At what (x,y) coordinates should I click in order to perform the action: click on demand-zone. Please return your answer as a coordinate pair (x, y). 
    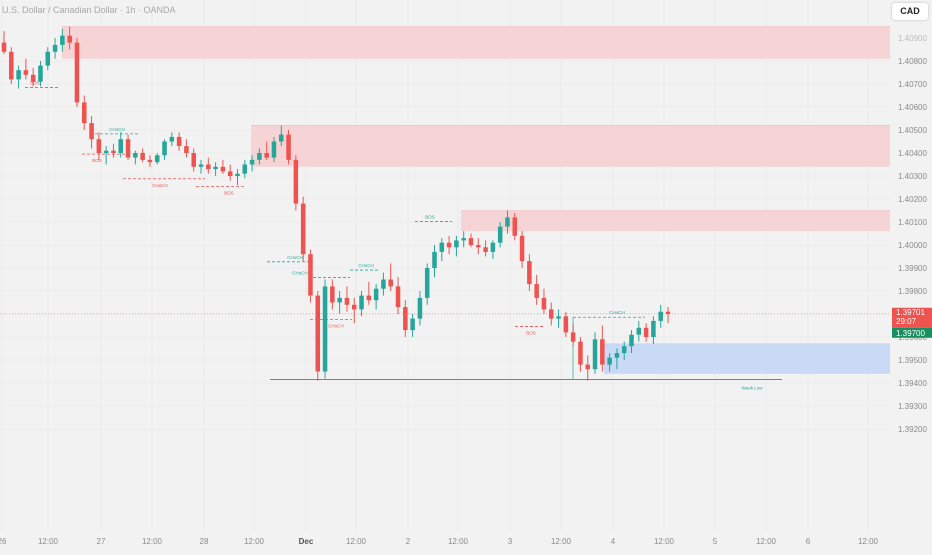
    Looking at the image, I should click on (747, 358).